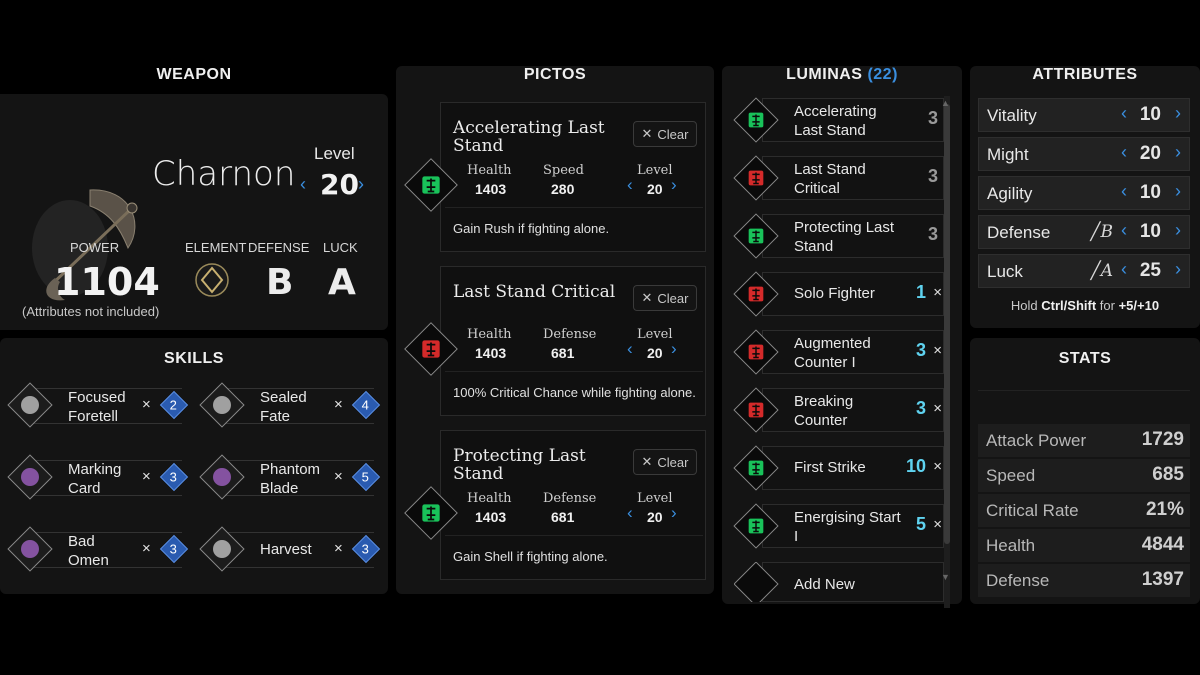 This screenshot has height=675, width=1200. I want to click on picto-name: Accelerating Last Stand, so click(529, 137).